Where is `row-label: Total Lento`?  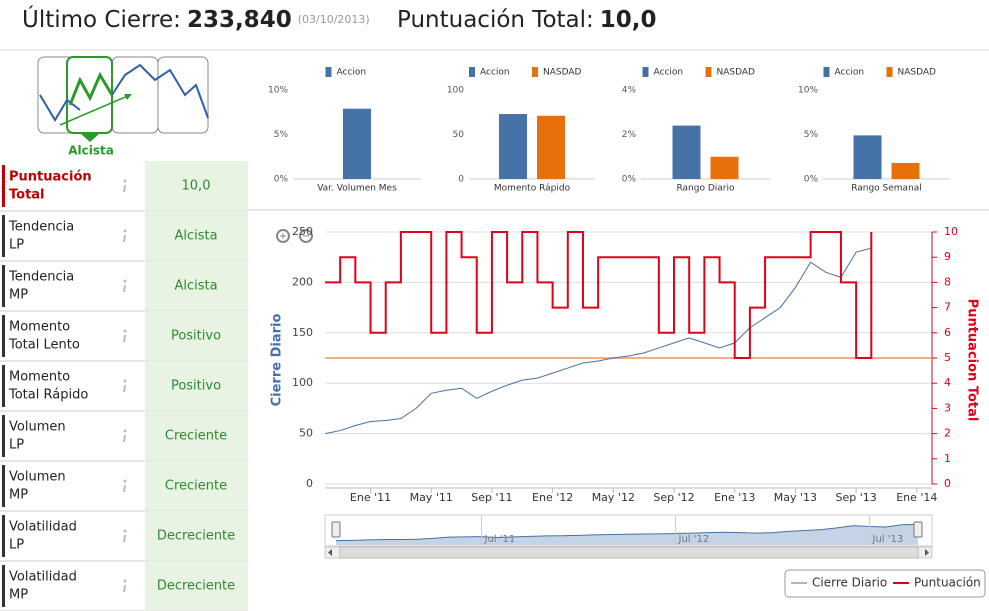
row-label: Total Lento is located at coordinates (44, 345).